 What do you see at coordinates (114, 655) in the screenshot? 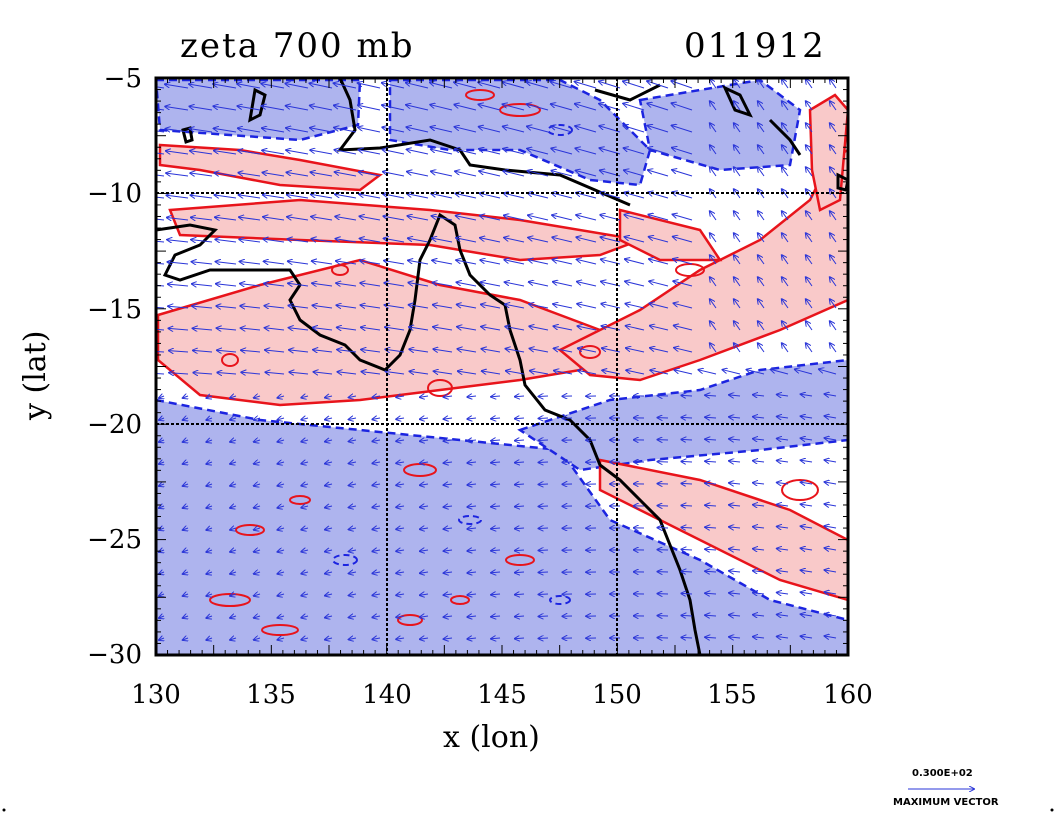
I see `y-tick-label: −30` at bounding box center [114, 655].